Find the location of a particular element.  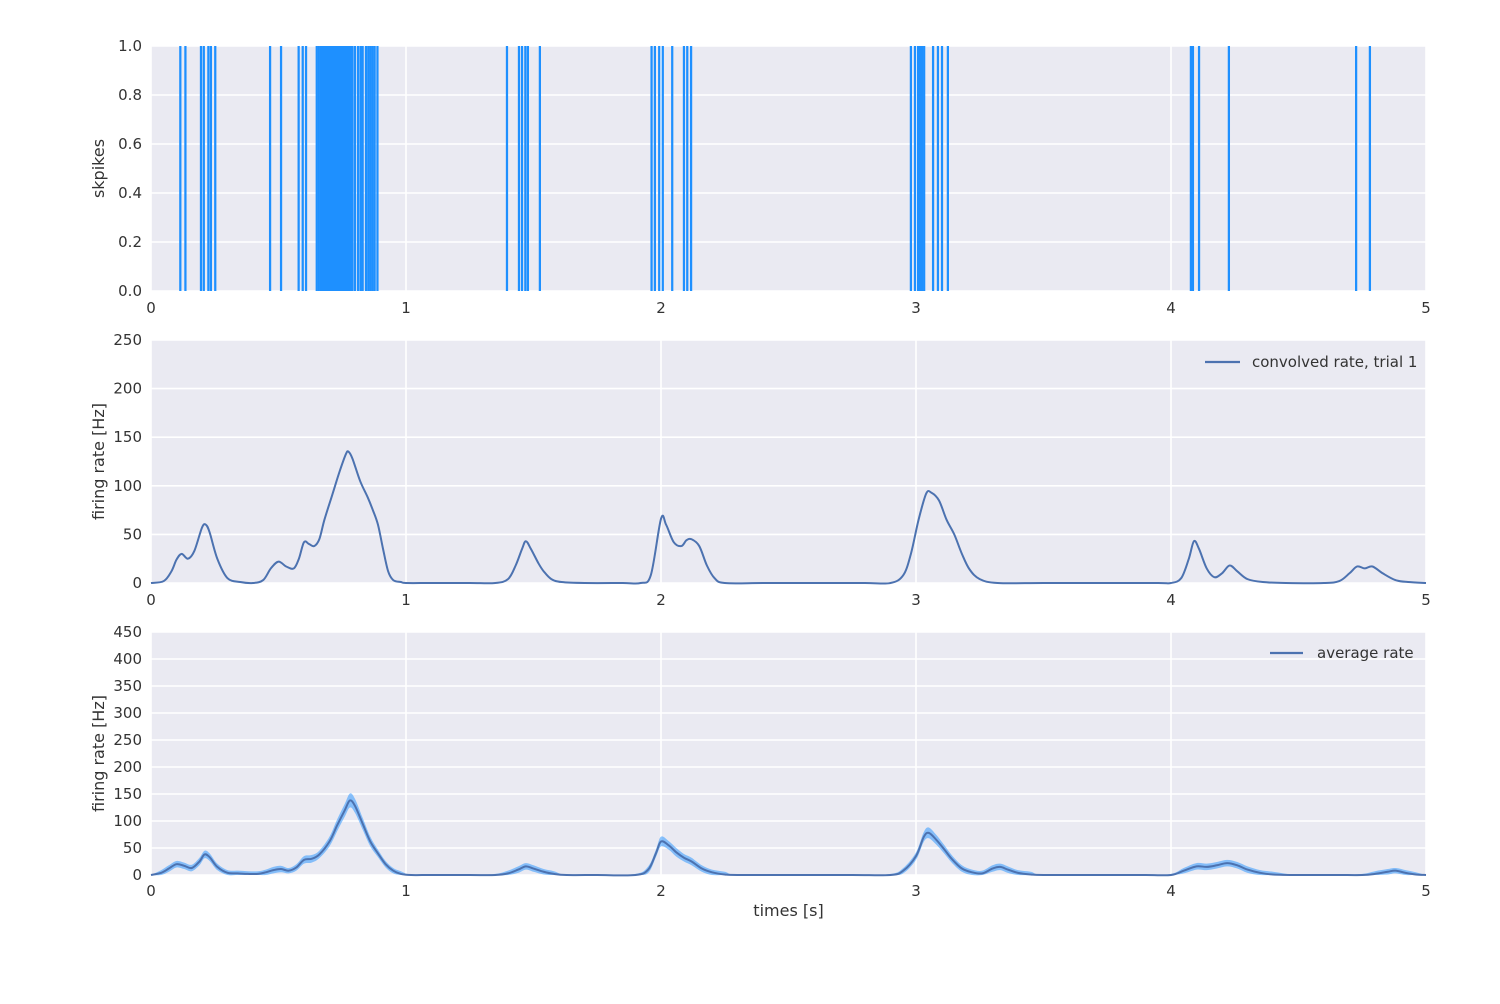

average-rate-ylabel: firing rate [Hz] is located at coordinates (98, 753).